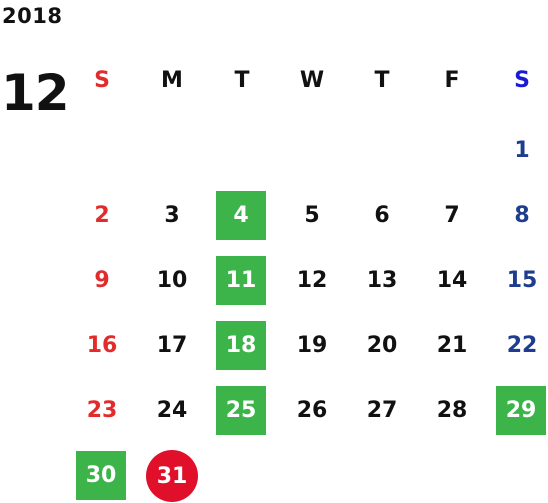 The width and height of the screenshot is (548, 503). What do you see at coordinates (522, 215) in the screenshot?
I see `day-cell: 8` at bounding box center [522, 215].